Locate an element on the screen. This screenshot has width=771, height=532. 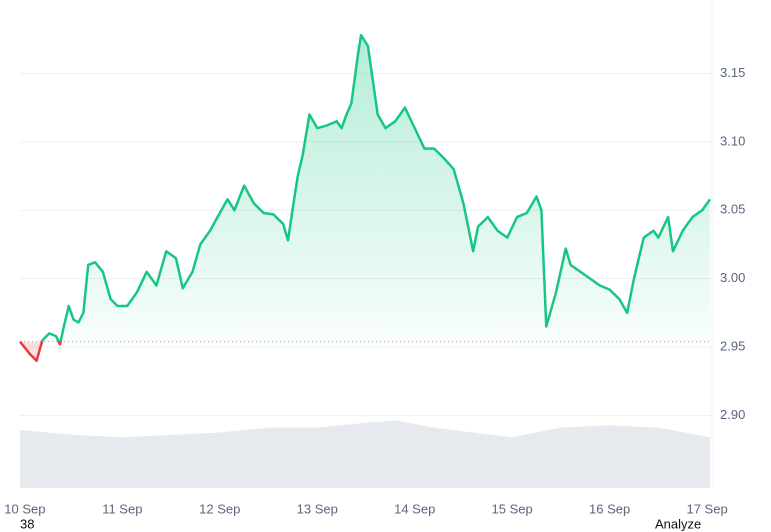
x-tick-label: 17 Sep is located at coordinates (706, 508).